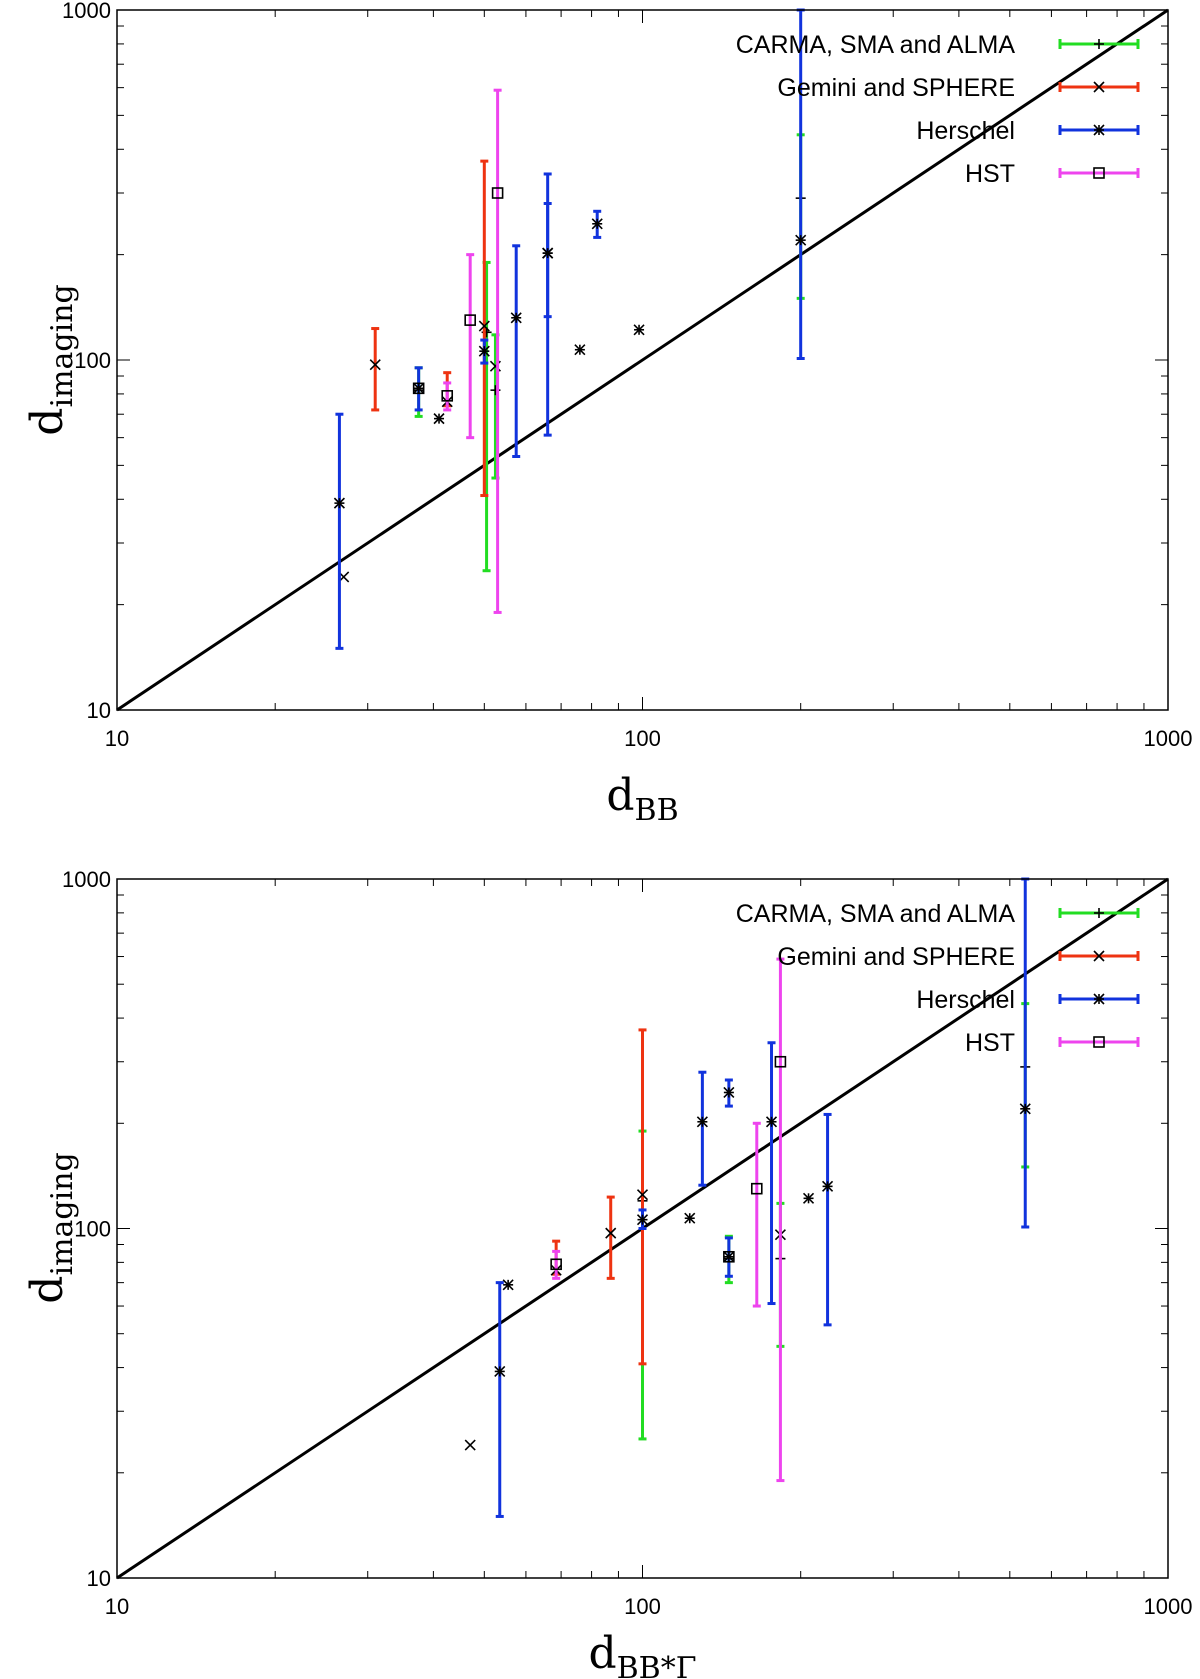 This screenshot has height=1679, width=1200. Describe the element at coordinates (642, 738) in the screenshot. I see `x-tick-label: 100` at that location.